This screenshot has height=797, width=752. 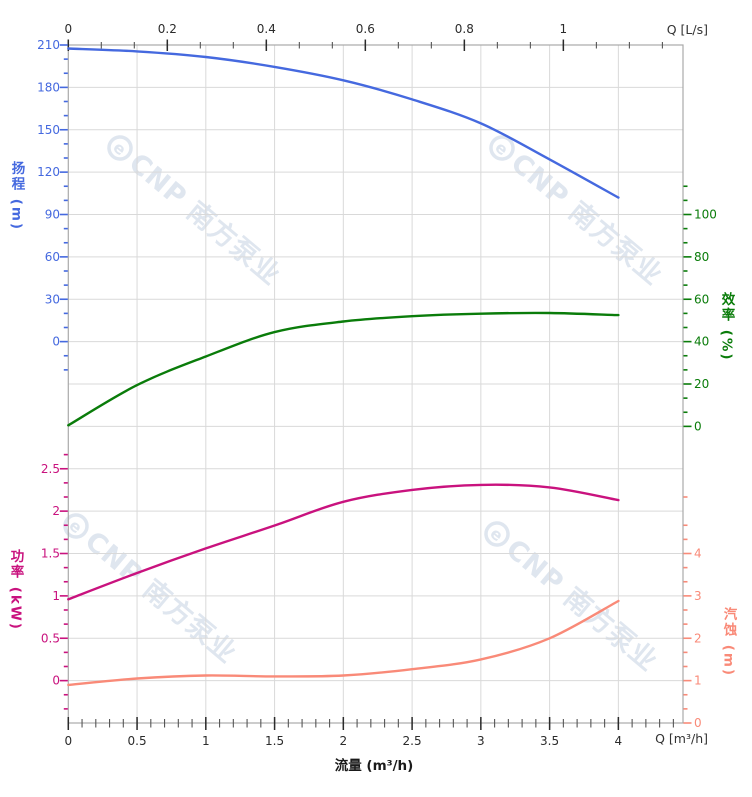 I want to click on power-tick-label: 2.5, so click(x=50, y=469).